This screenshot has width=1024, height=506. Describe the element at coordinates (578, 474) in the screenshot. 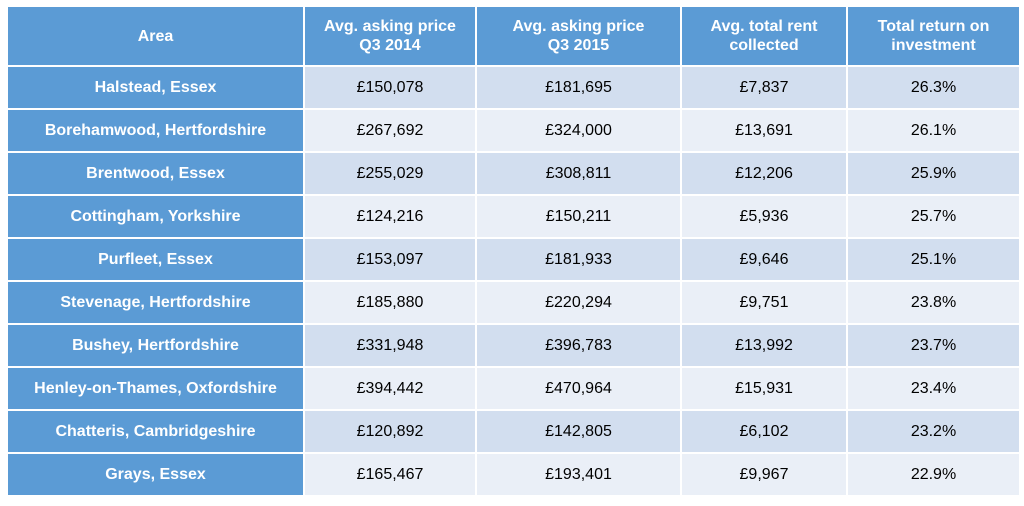

I see `price-2015-cell: £193,401` at that location.